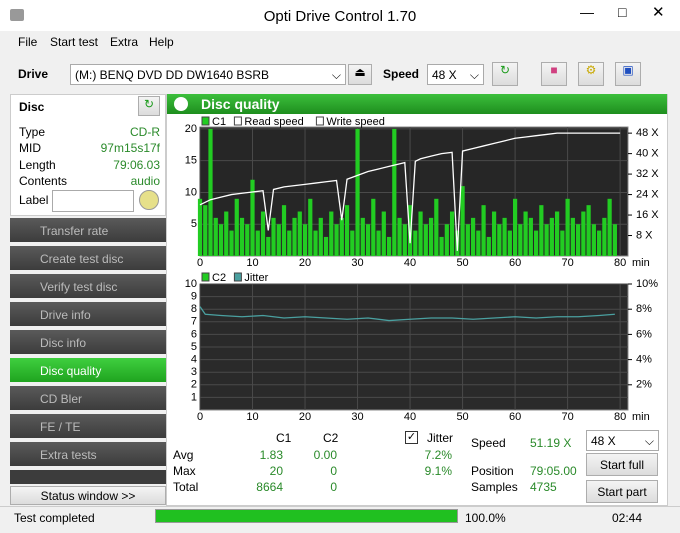  What do you see at coordinates (88, 371) in the screenshot?
I see `nav-item: Disc quality` at bounding box center [88, 371].